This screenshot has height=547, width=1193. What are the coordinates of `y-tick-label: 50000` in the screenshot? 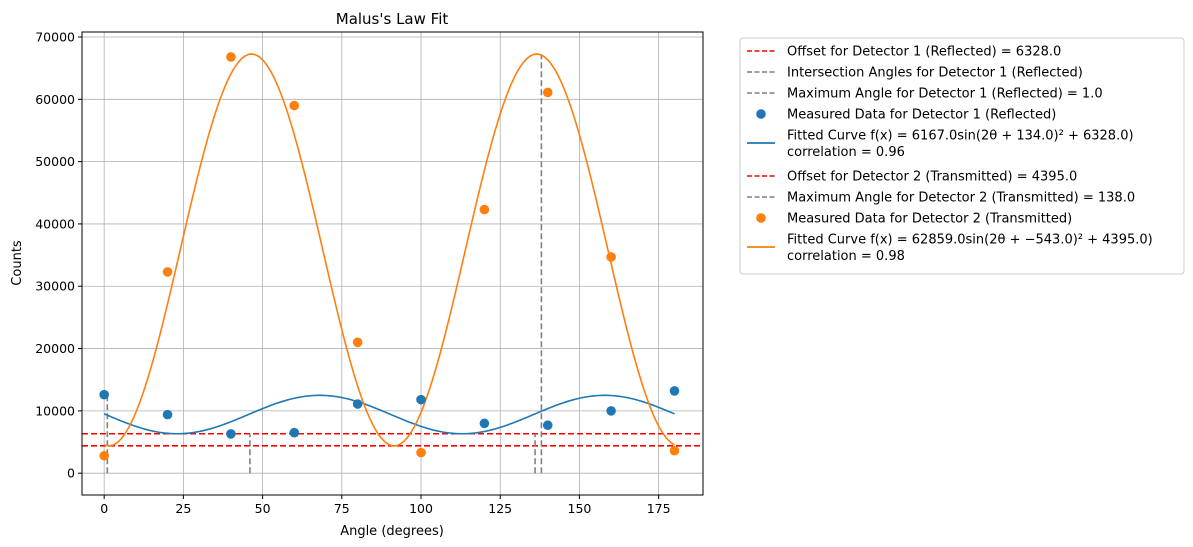 It's located at (55, 161).